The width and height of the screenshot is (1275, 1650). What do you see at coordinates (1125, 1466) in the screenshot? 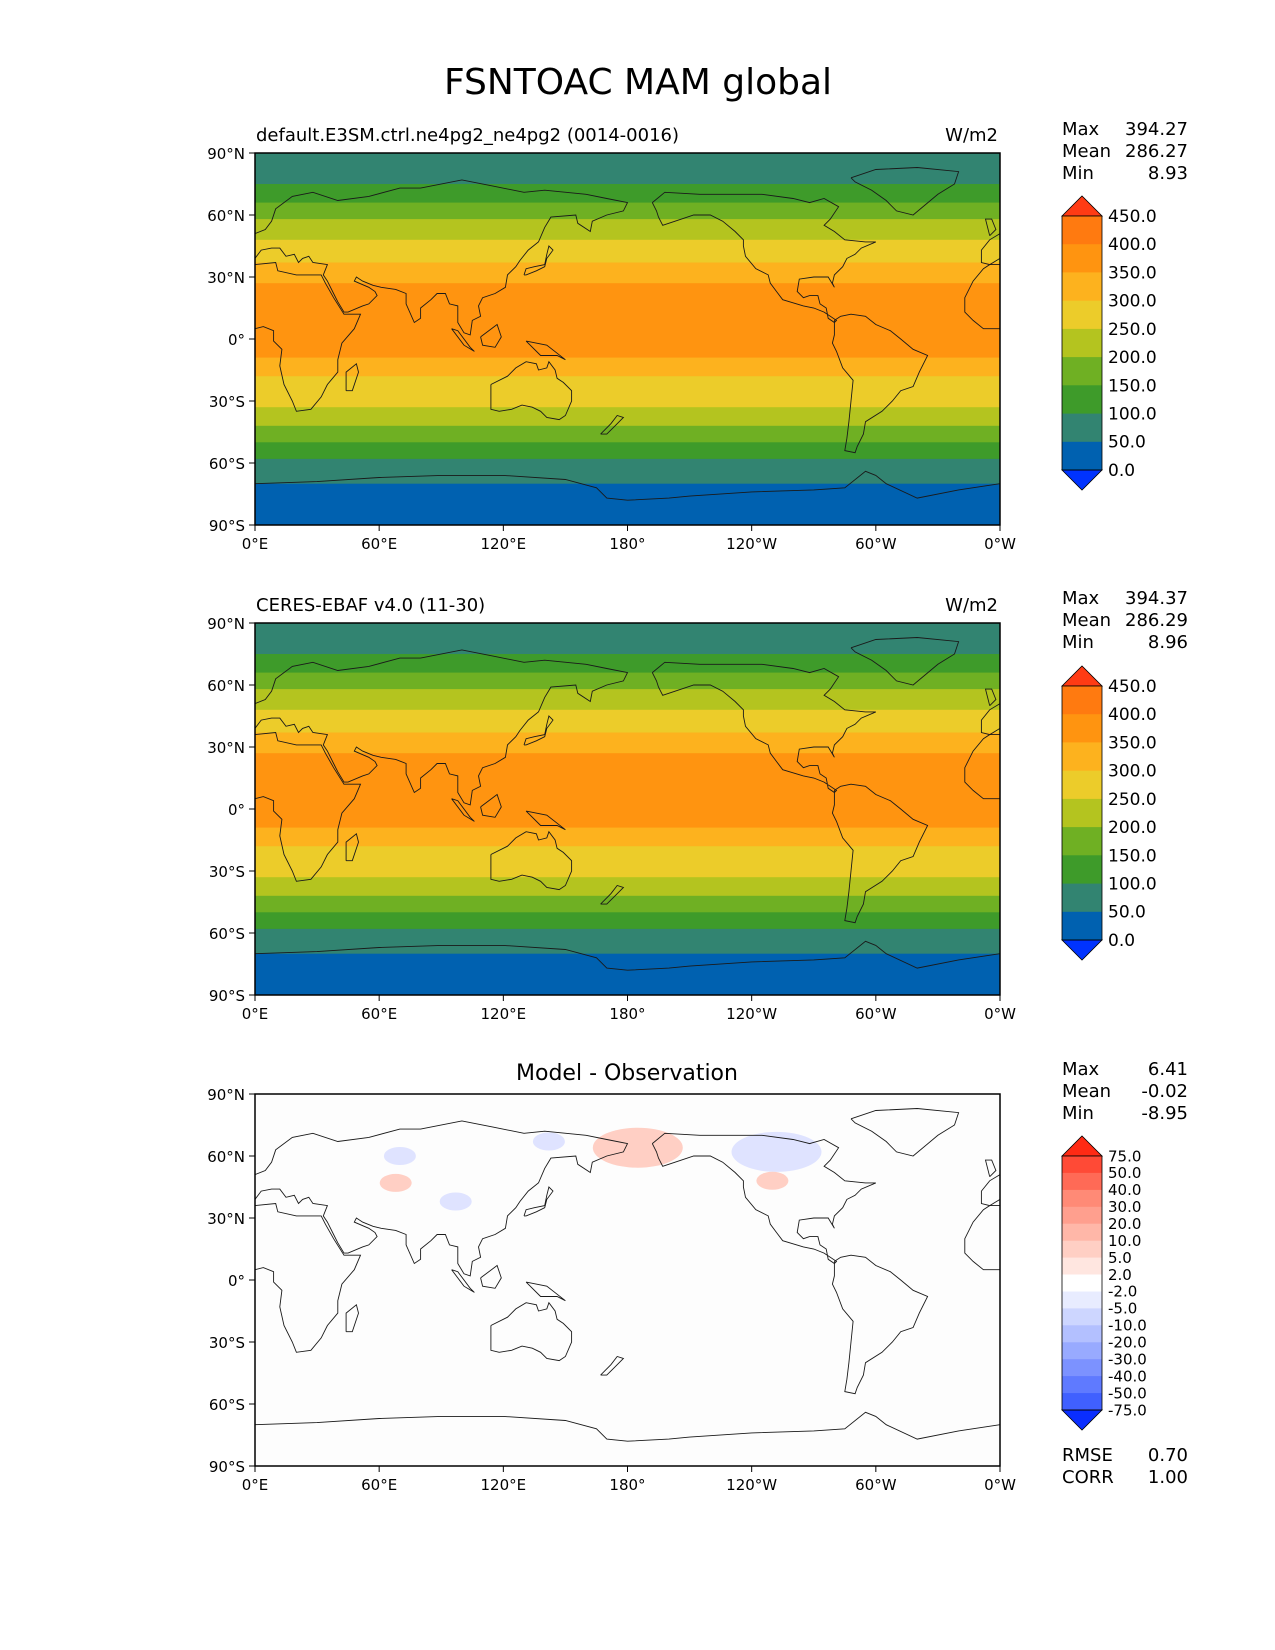
I see `footer-stats: RMSE 0.70 CORR 1.00` at bounding box center [1125, 1466].